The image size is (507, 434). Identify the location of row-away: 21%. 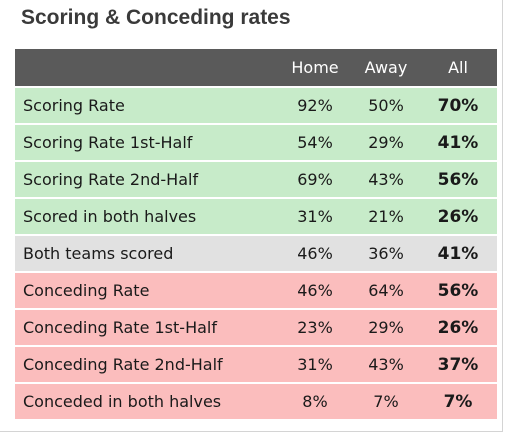
(386, 217).